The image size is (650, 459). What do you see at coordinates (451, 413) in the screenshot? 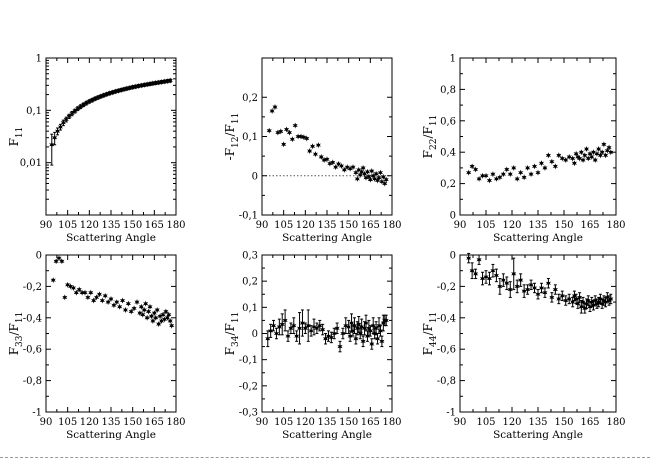
I see `y-tick-label: -1` at bounding box center [451, 413].